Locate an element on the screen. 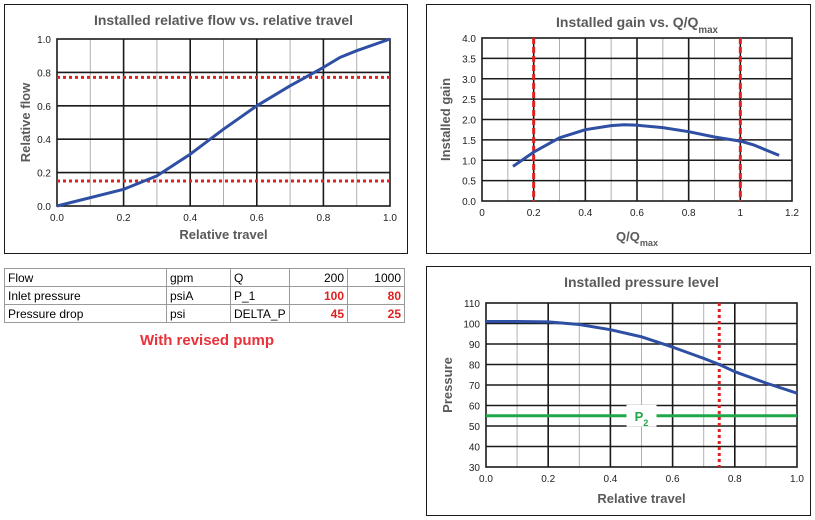 Image resolution: width=815 pixels, height=520 pixels. table-cell: Q is located at coordinates (260, 277).